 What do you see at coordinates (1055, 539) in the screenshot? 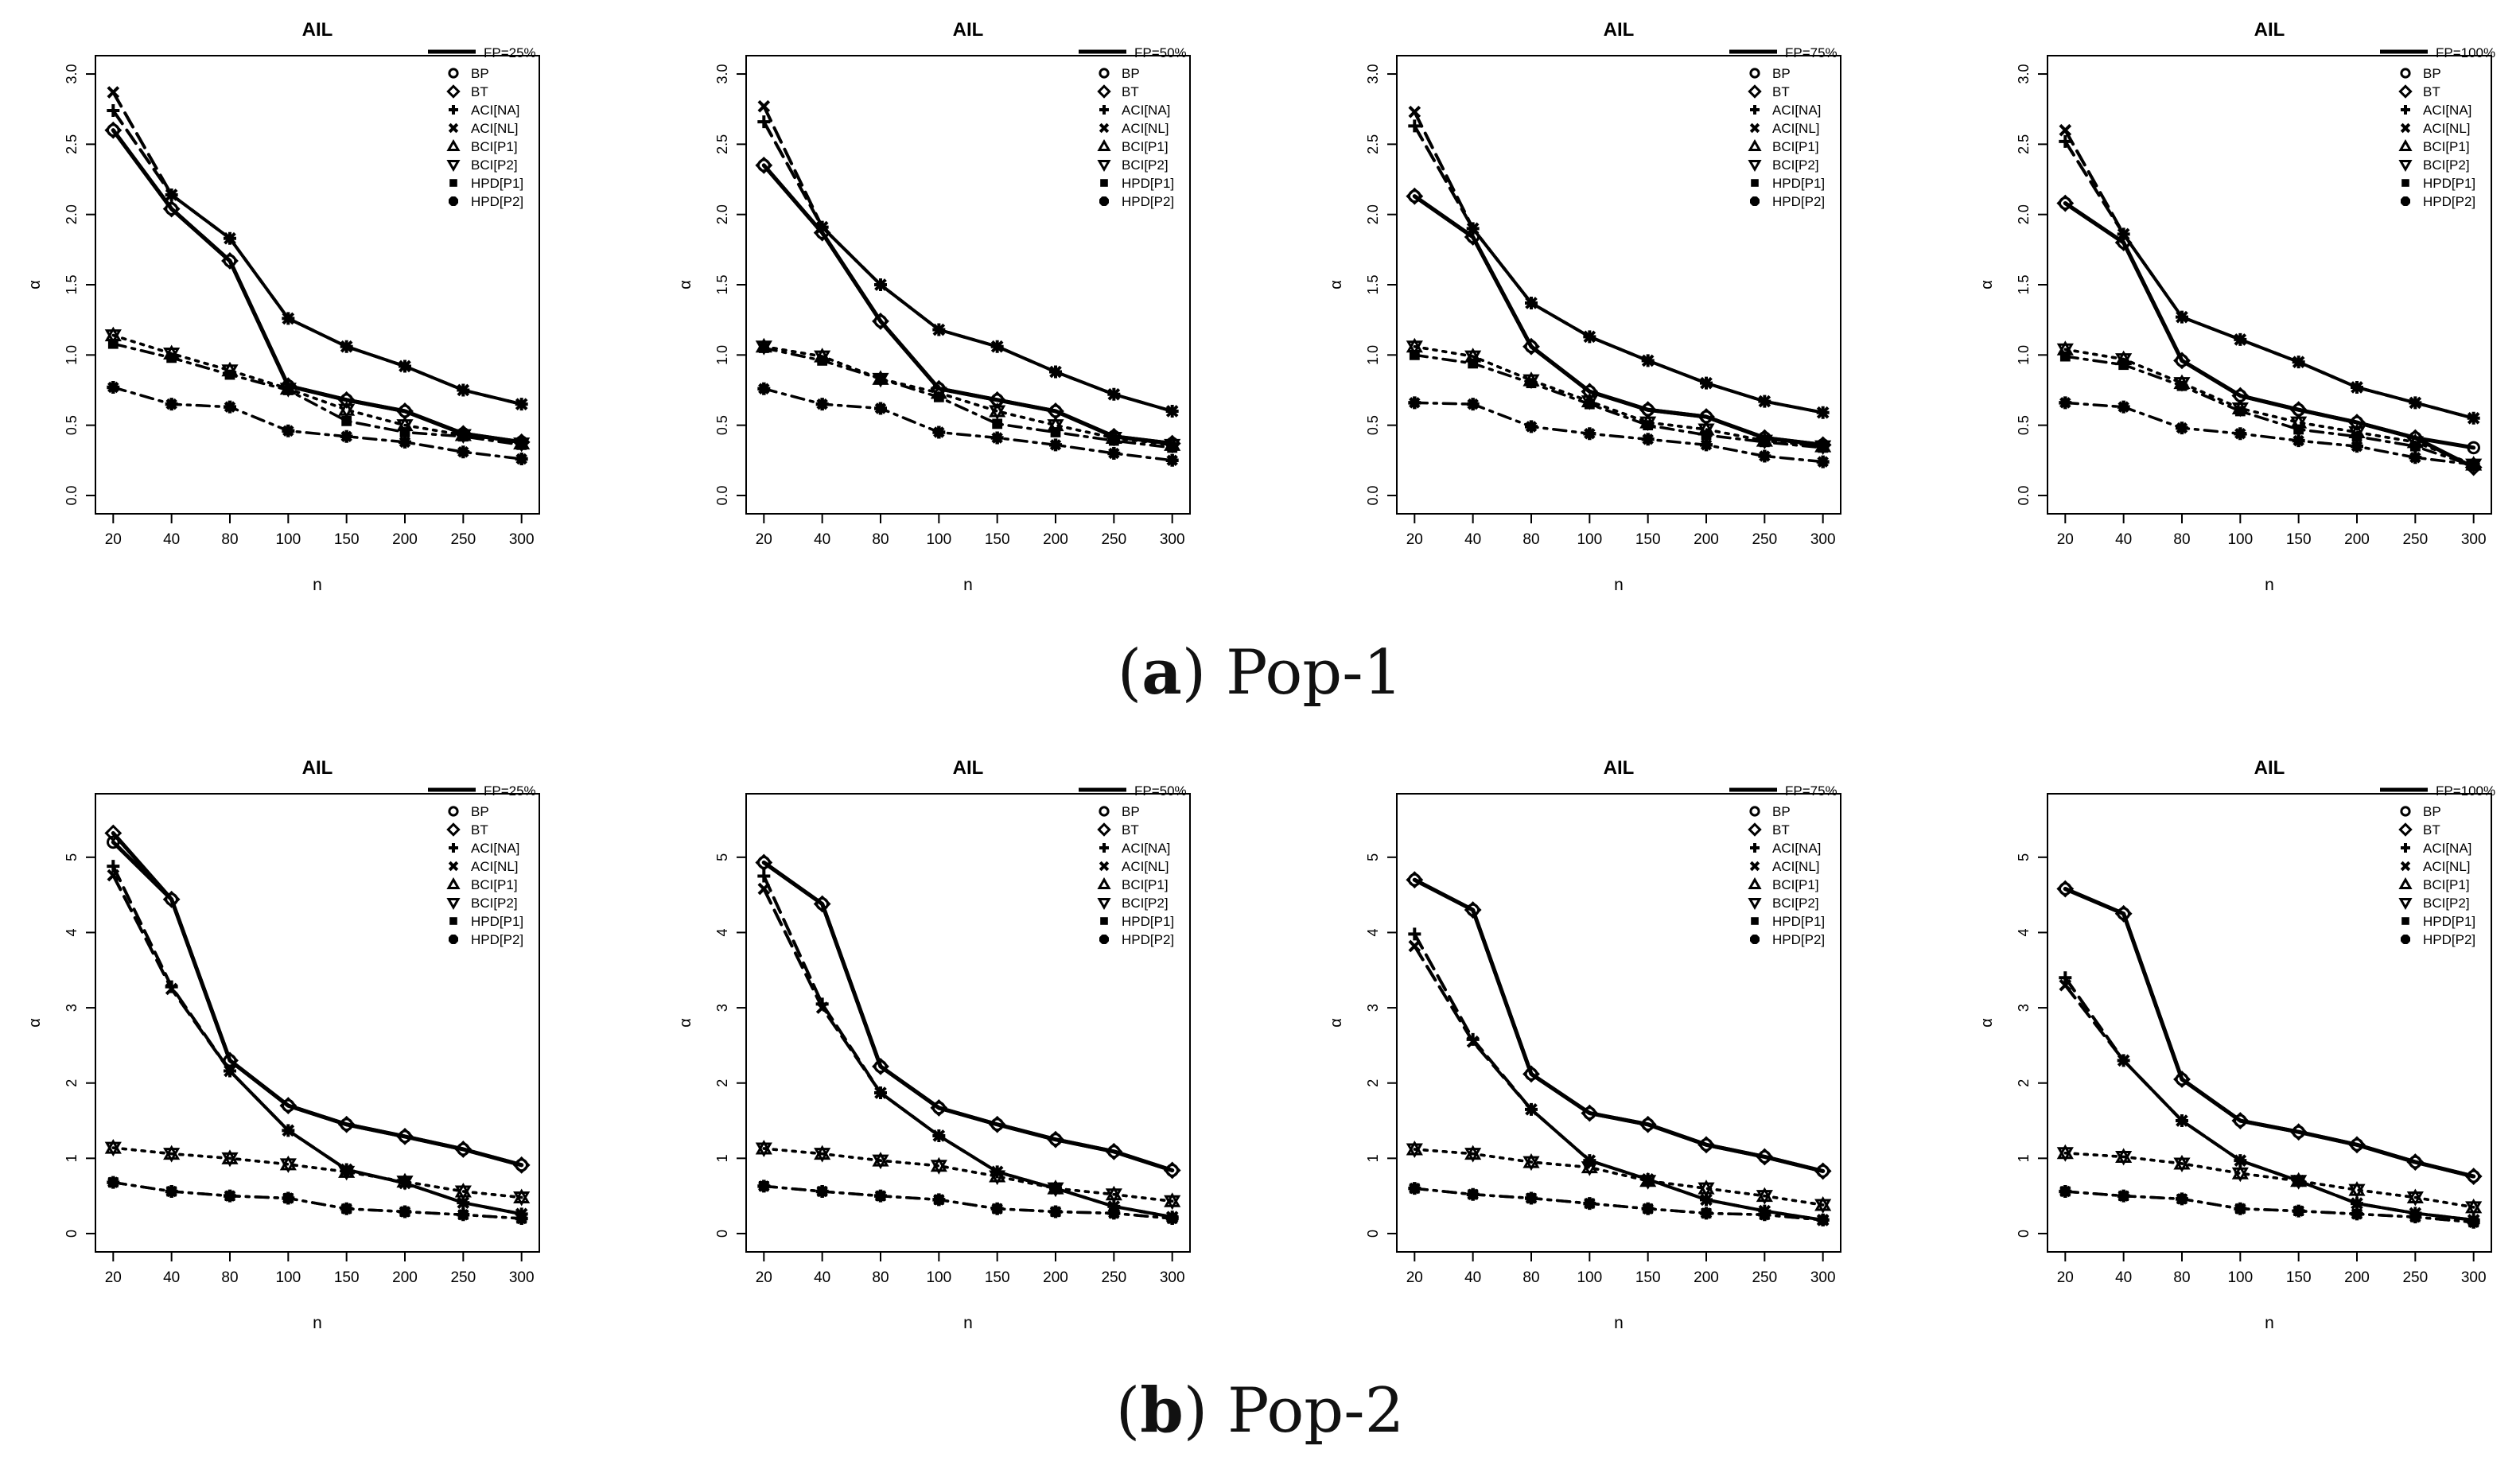
I see `x-tick-label: 200` at bounding box center [1055, 539].